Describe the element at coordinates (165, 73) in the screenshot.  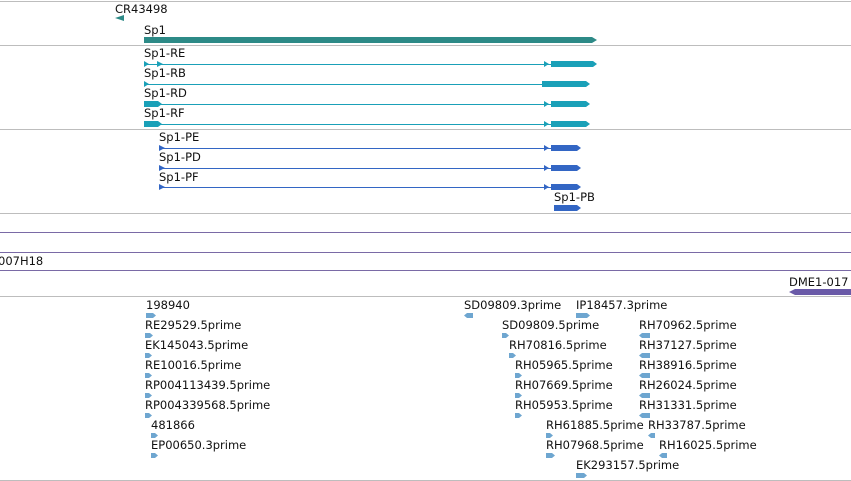
I see `transcript-label-rb: Sp1-RB` at that location.